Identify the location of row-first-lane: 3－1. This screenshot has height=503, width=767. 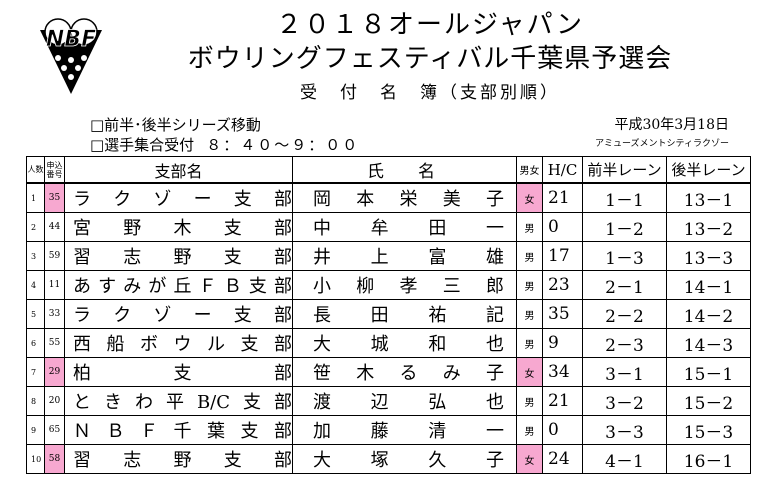
(624, 372).